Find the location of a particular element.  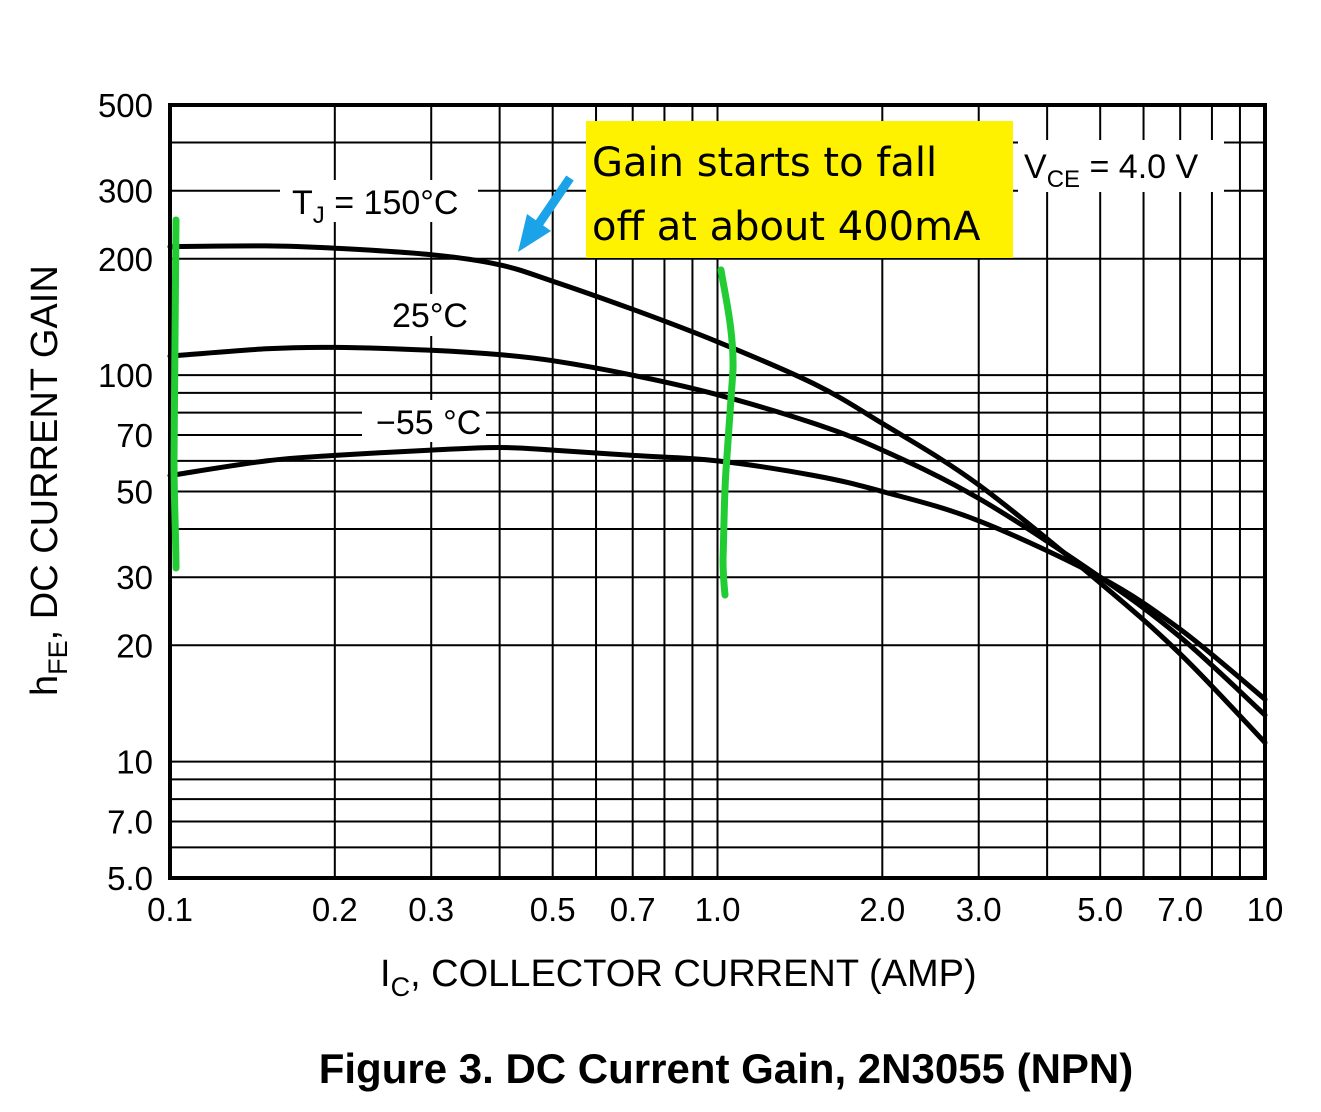

y-tick-label: 500 is located at coordinates (125, 105).